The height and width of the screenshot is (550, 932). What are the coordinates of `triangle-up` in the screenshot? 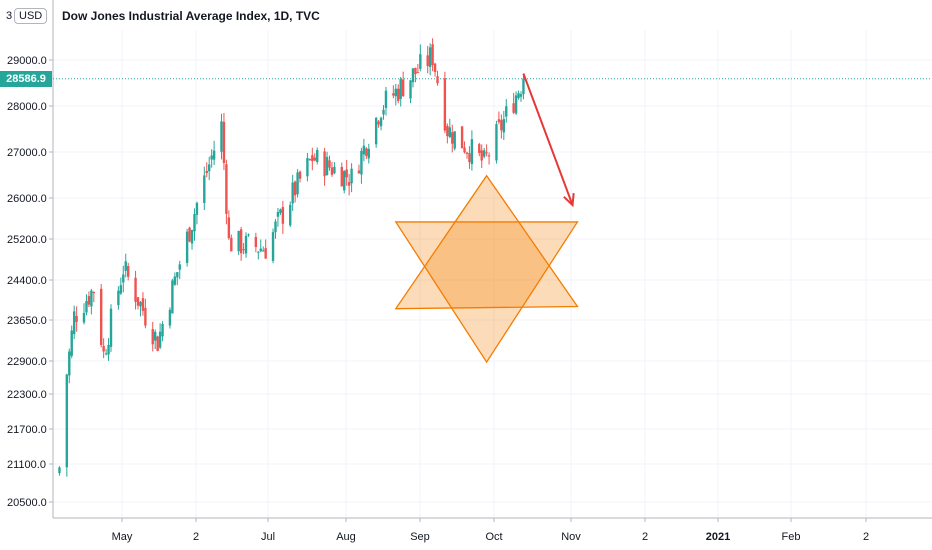 It's located at (486, 242).